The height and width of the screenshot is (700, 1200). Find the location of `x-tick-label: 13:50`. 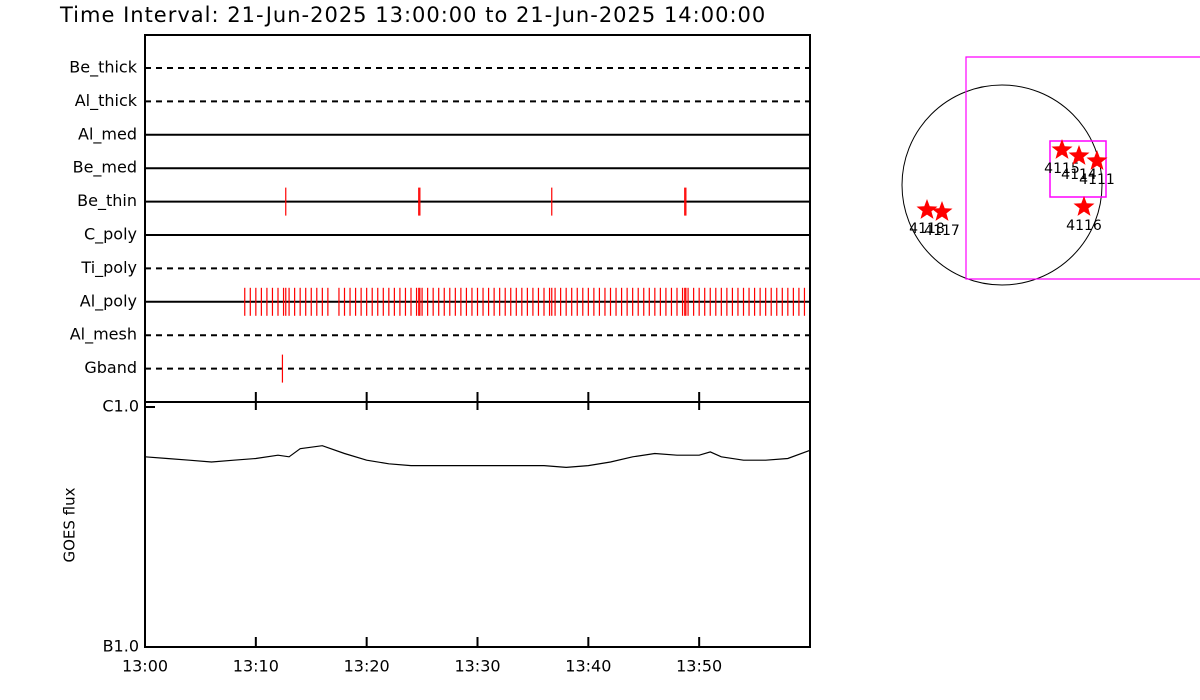

x-tick-label: 13:50 is located at coordinates (699, 666).